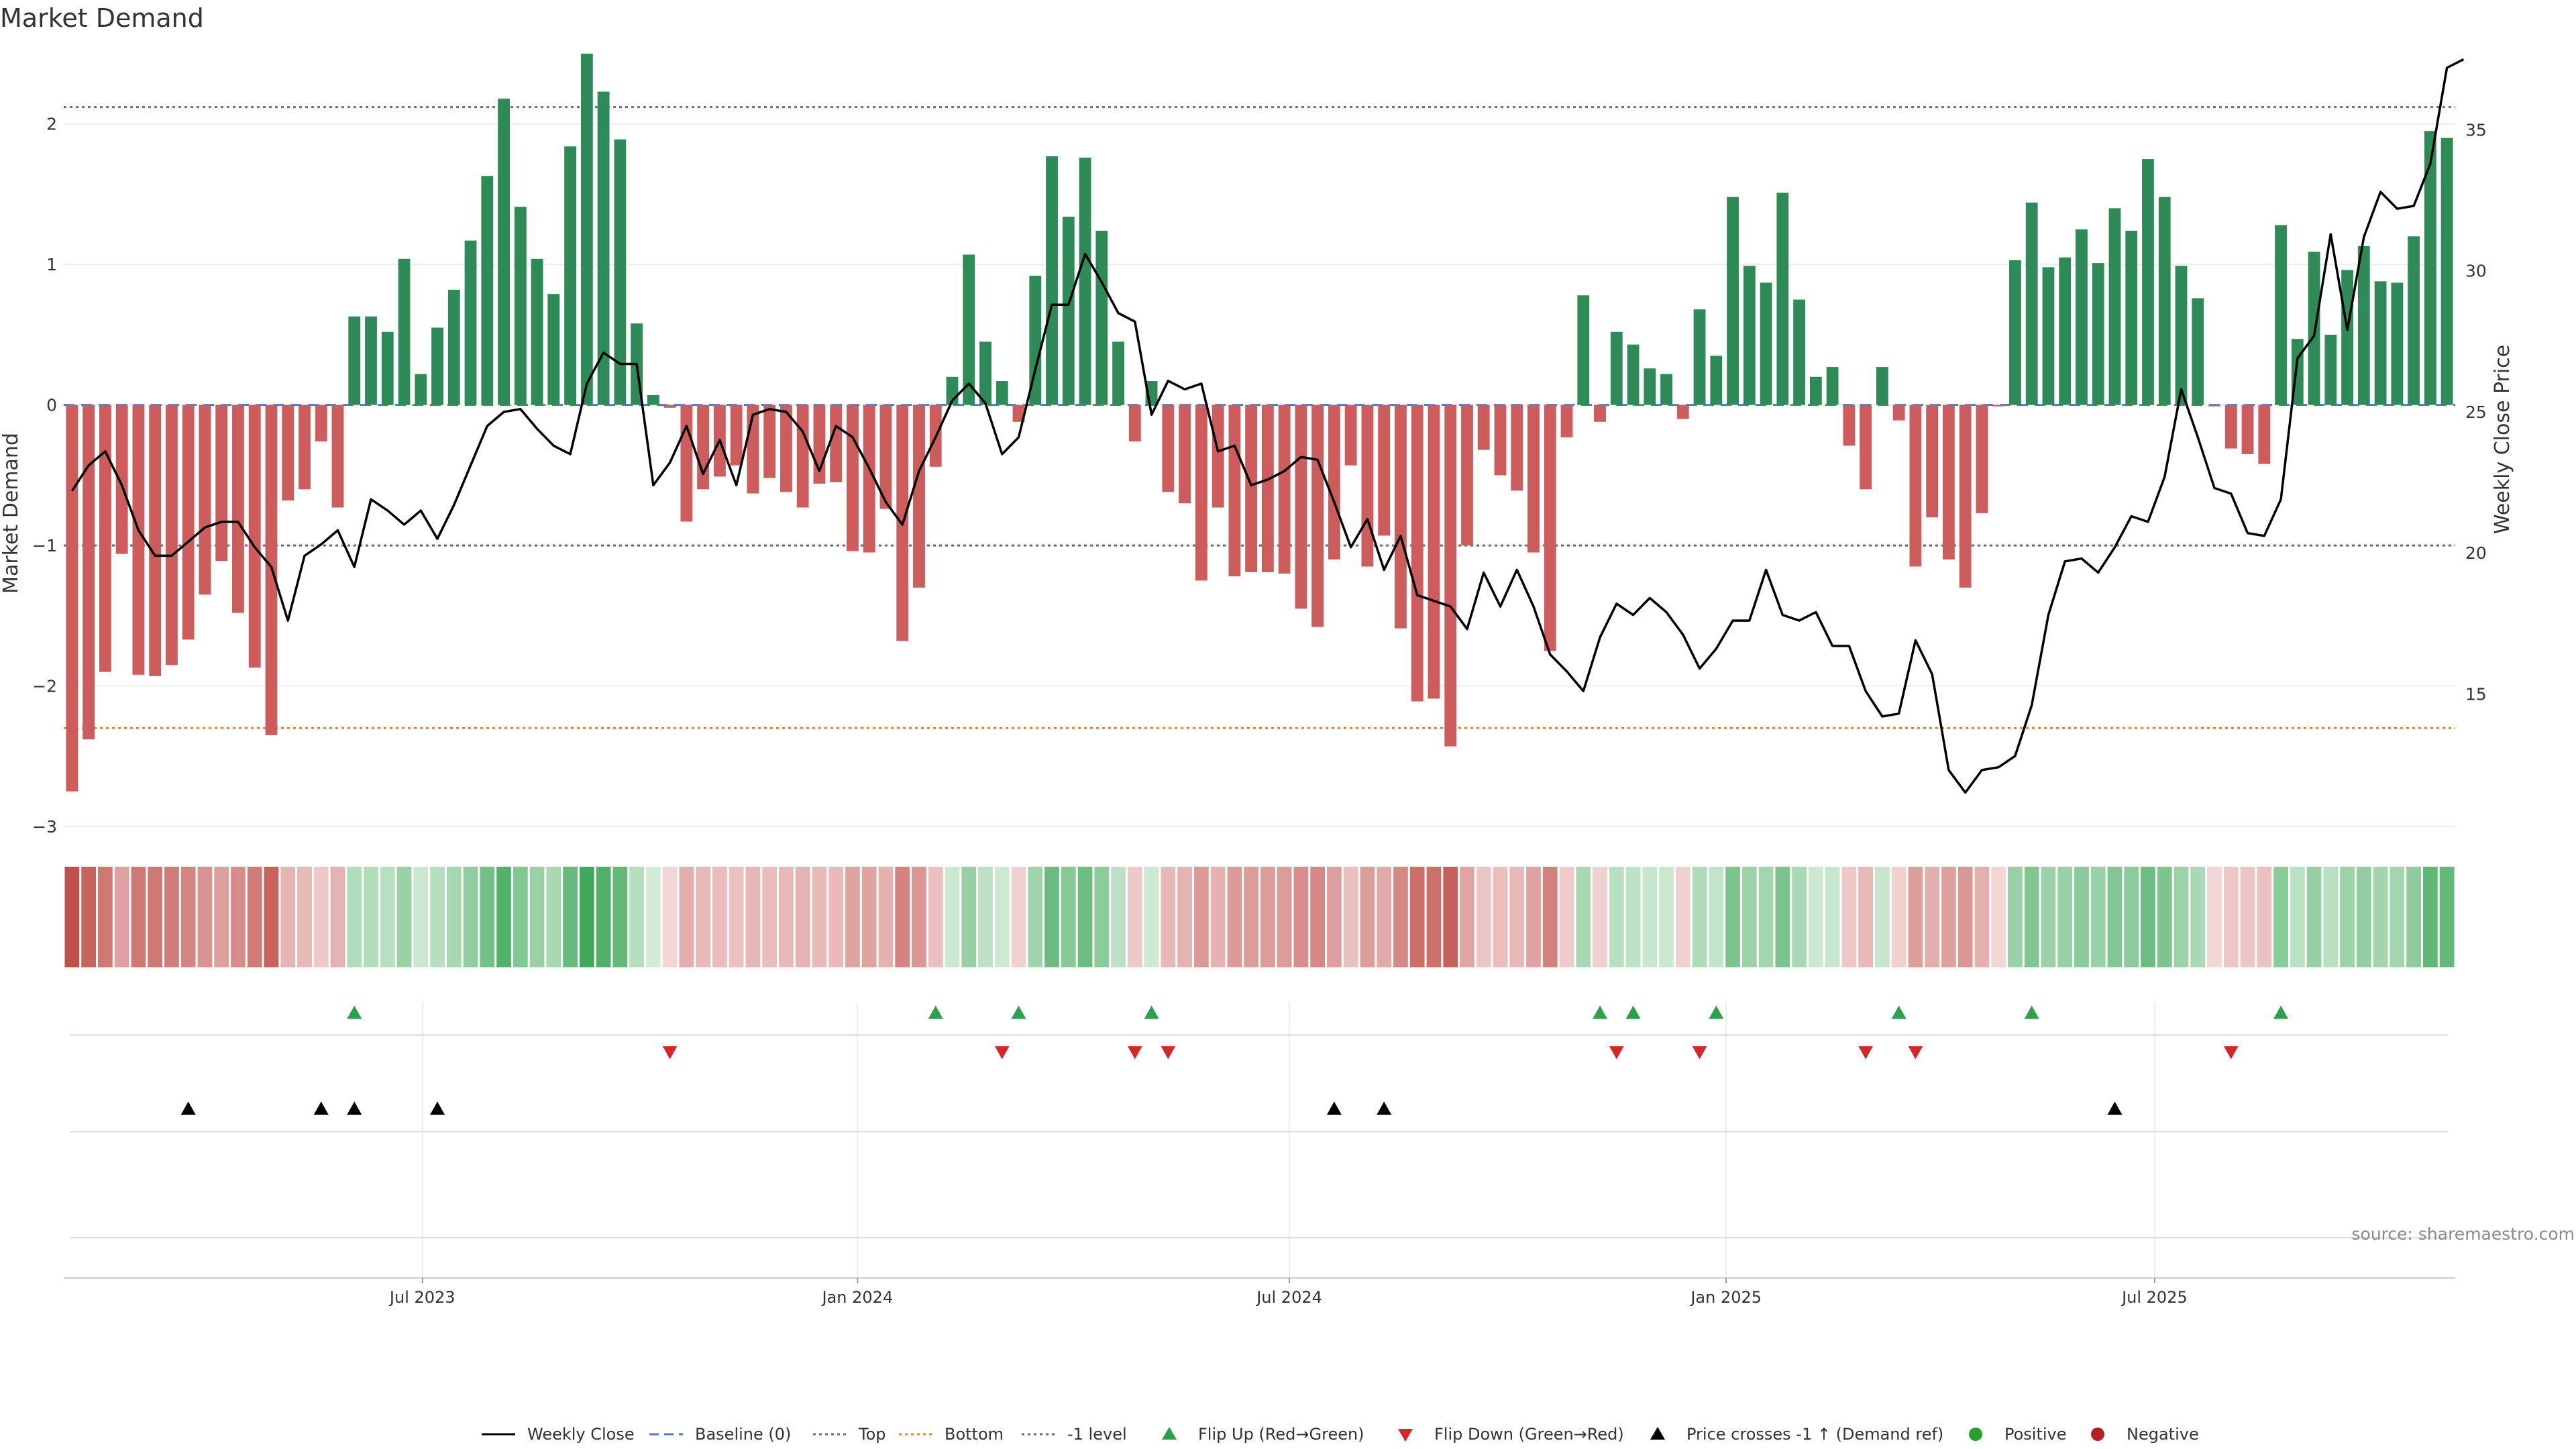 The image size is (2576, 1449). Describe the element at coordinates (102, 18) in the screenshot. I see `chart-title: Market Demand` at that location.